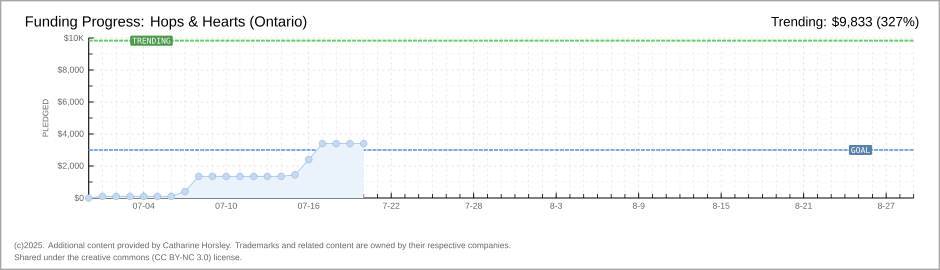  What do you see at coordinates (262, 246) in the screenshot?
I see `text: (c)2025. Additional content provided by Catharine Horsley. Trademarks and related content are owned by their respective companies.` at bounding box center [262, 246].